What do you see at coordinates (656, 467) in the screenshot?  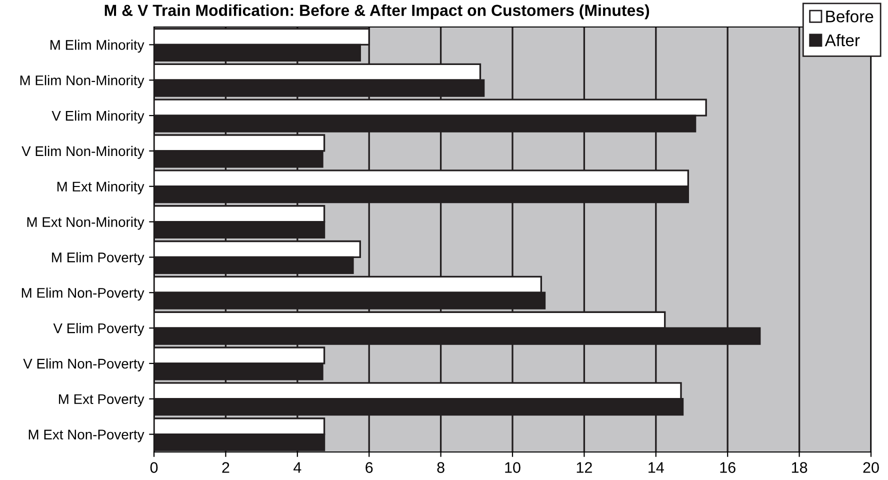 I see `x-tick-label: 14` at bounding box center [656, 467].